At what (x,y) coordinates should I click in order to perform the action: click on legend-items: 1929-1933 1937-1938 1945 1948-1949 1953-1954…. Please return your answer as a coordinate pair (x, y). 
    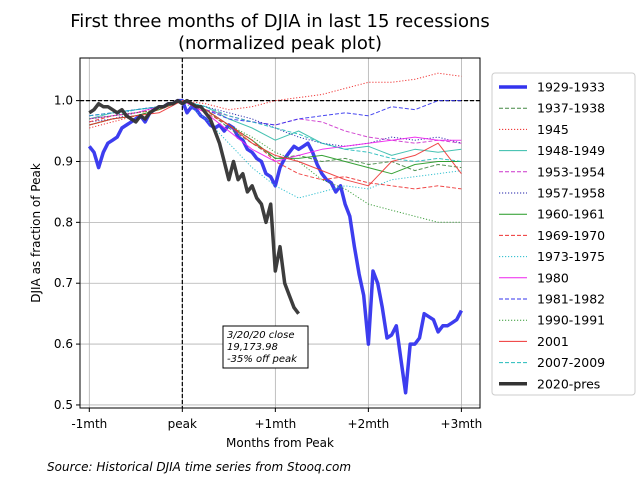
    Looking at the image, I should click on (552, 235).